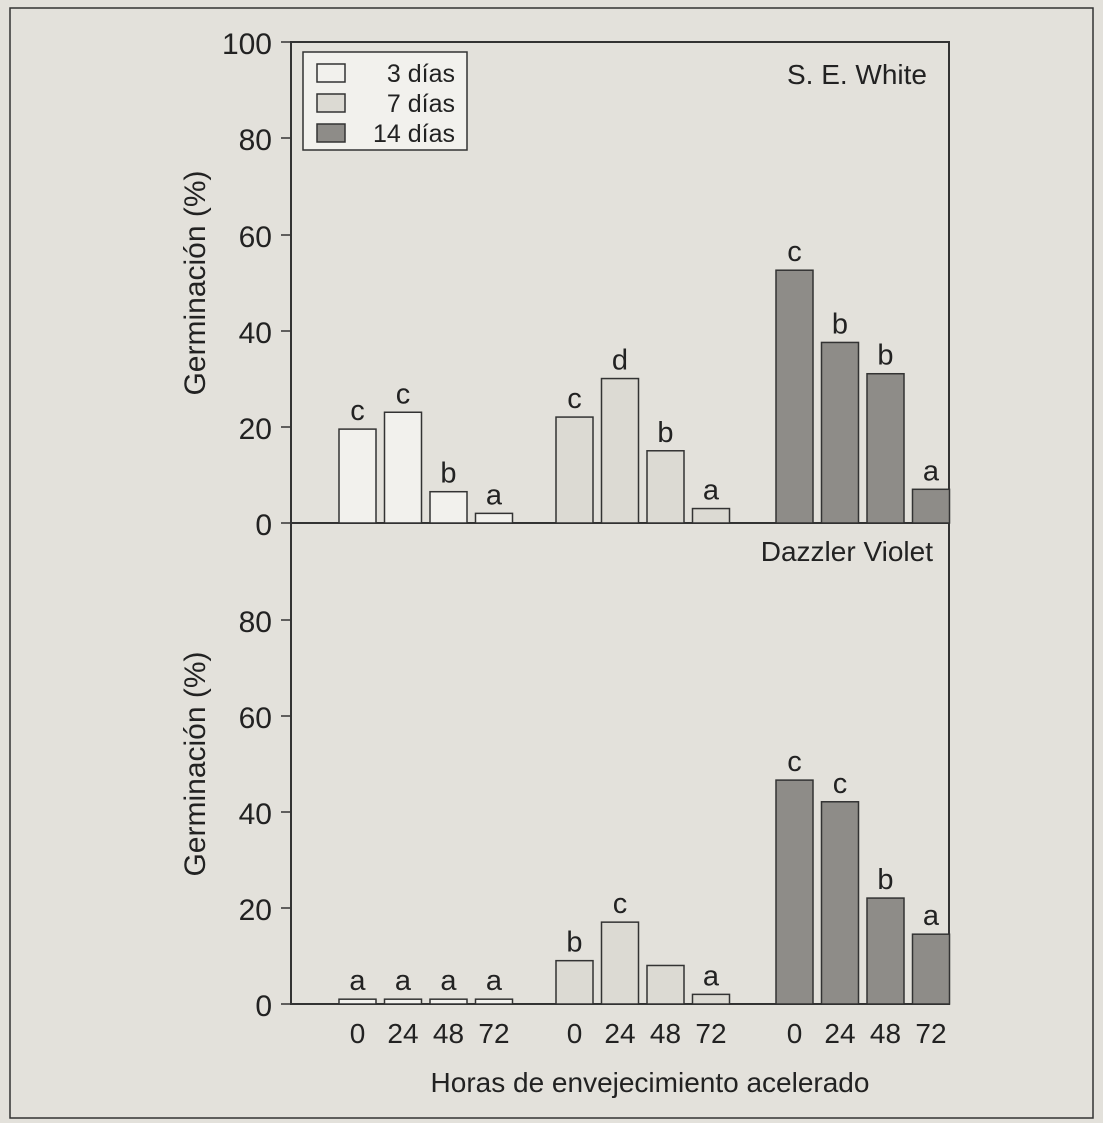 The image size is (1103, 1123). I want to click on top-bar-14dias-72h, so click(931, 506).